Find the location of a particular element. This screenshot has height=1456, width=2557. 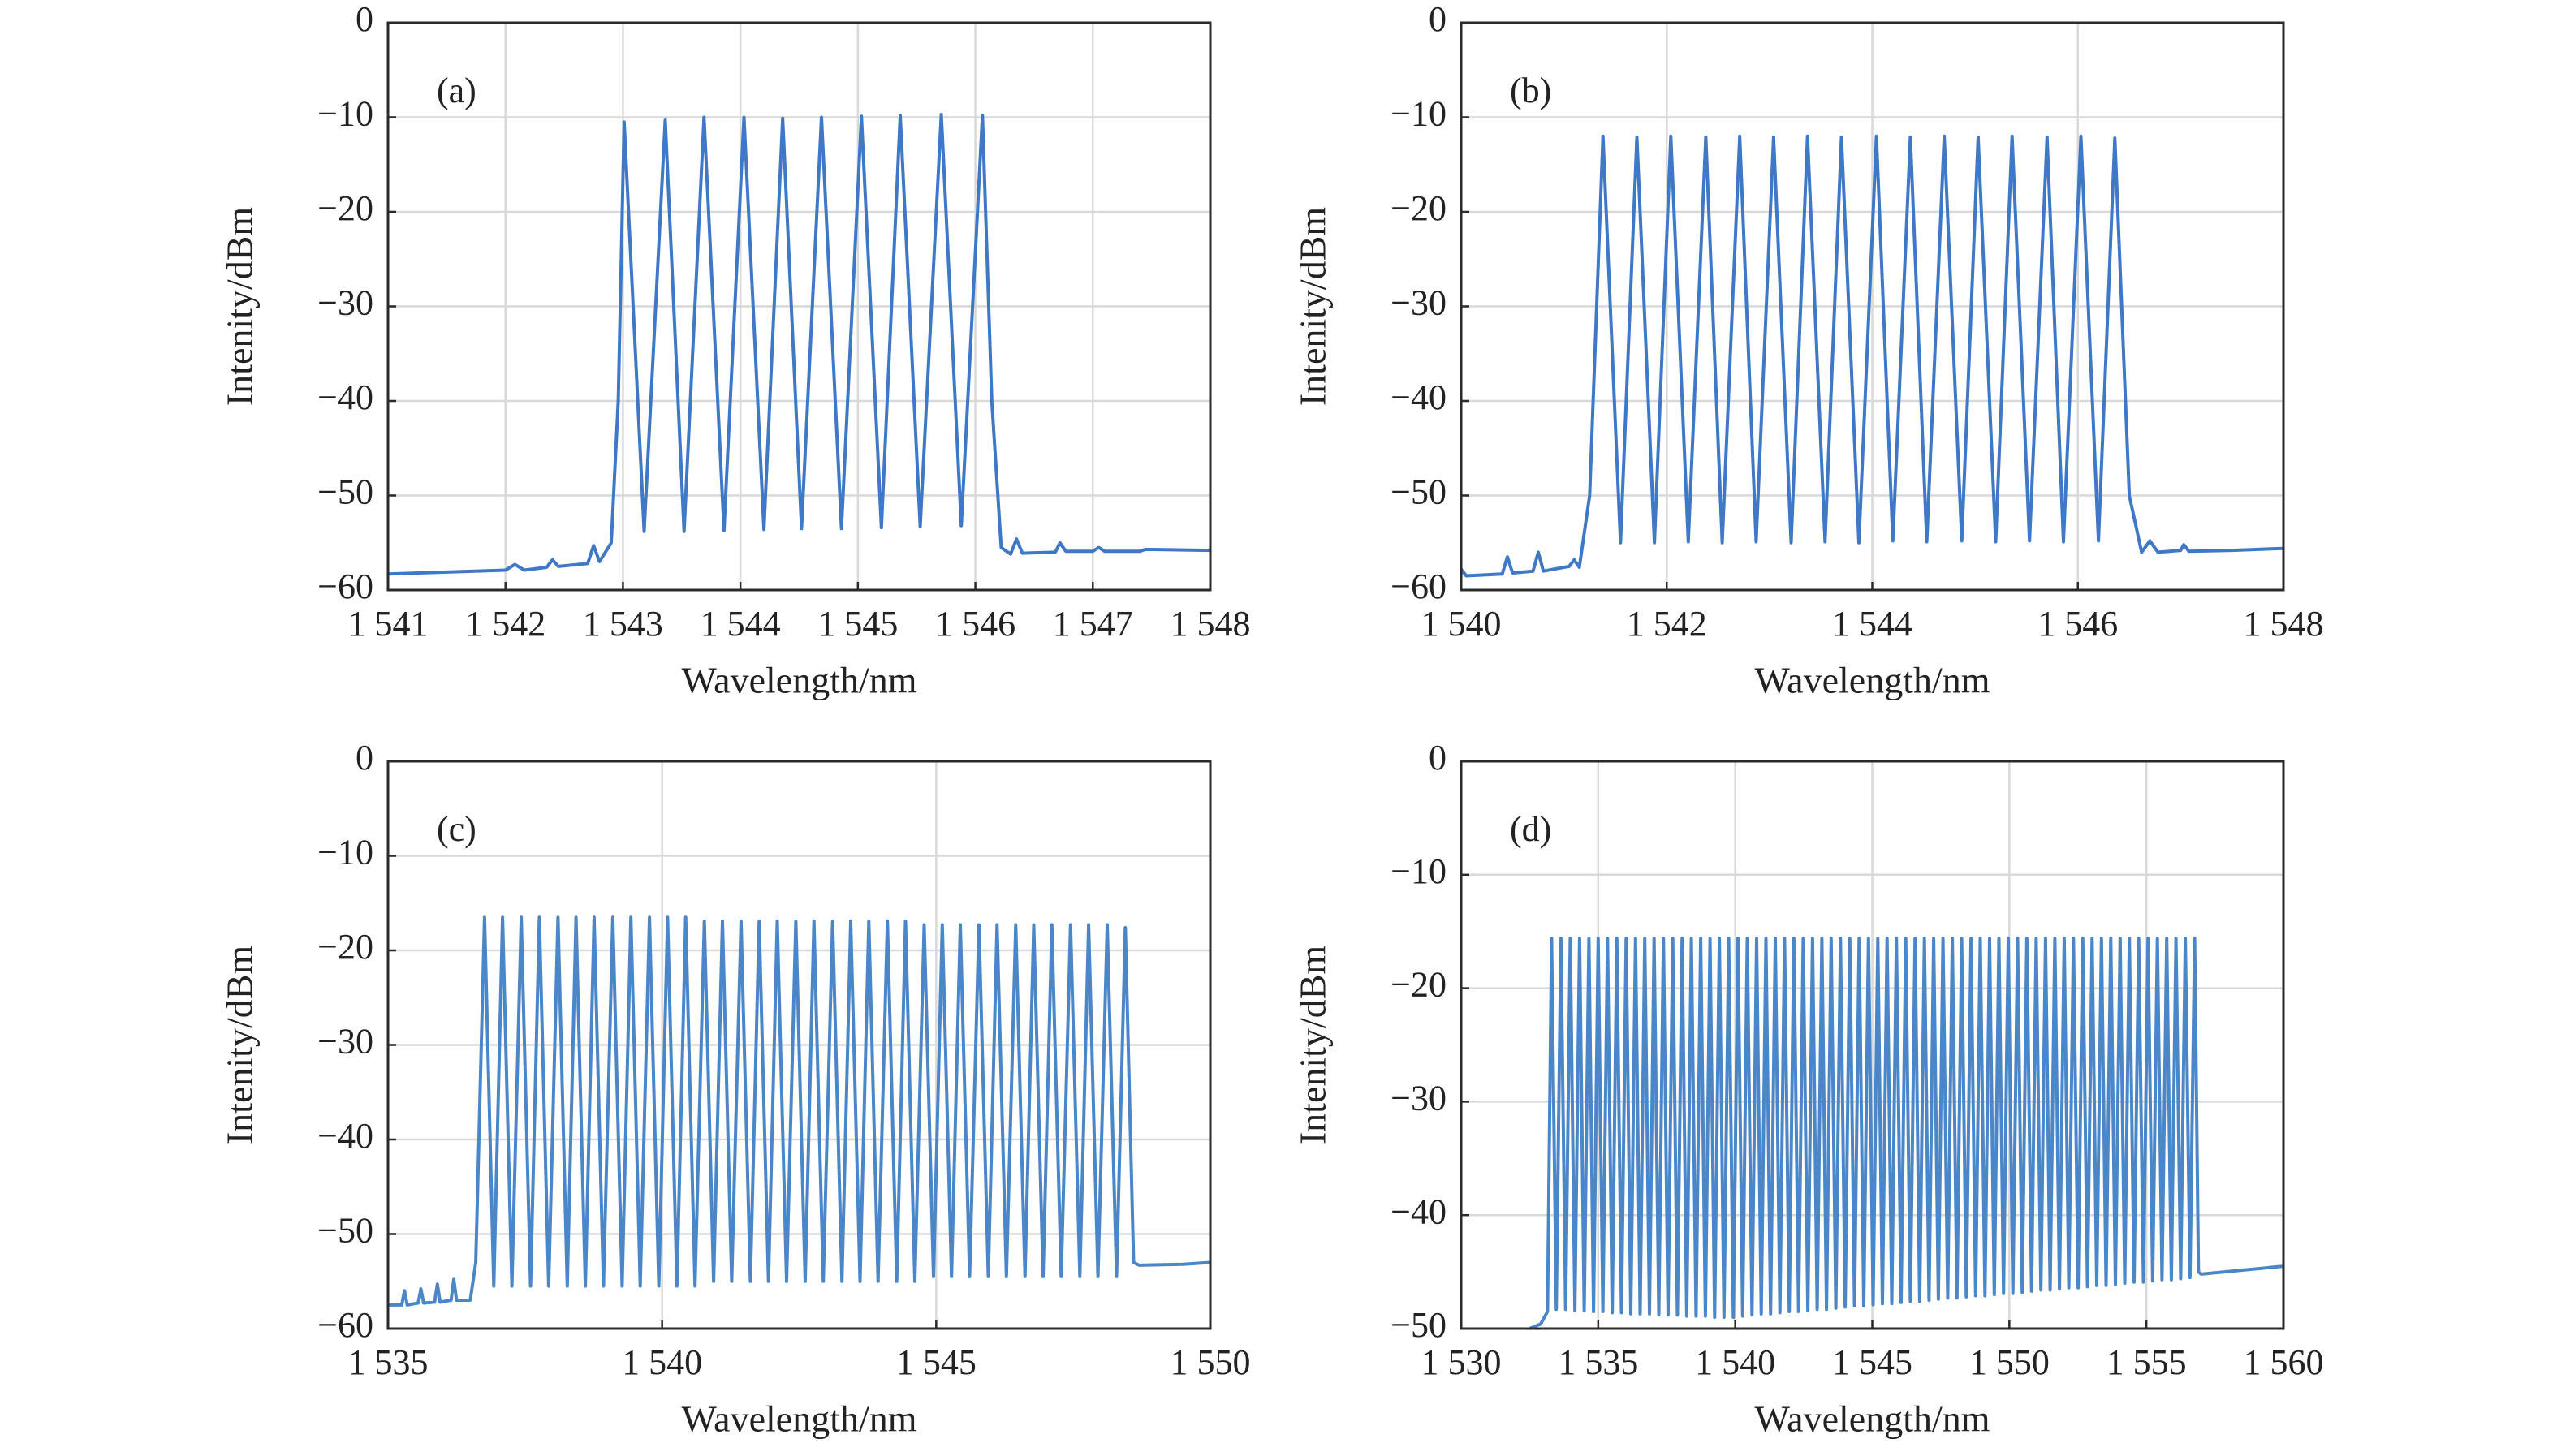

panel-label: (b) is located at coordinates (1530, 91).